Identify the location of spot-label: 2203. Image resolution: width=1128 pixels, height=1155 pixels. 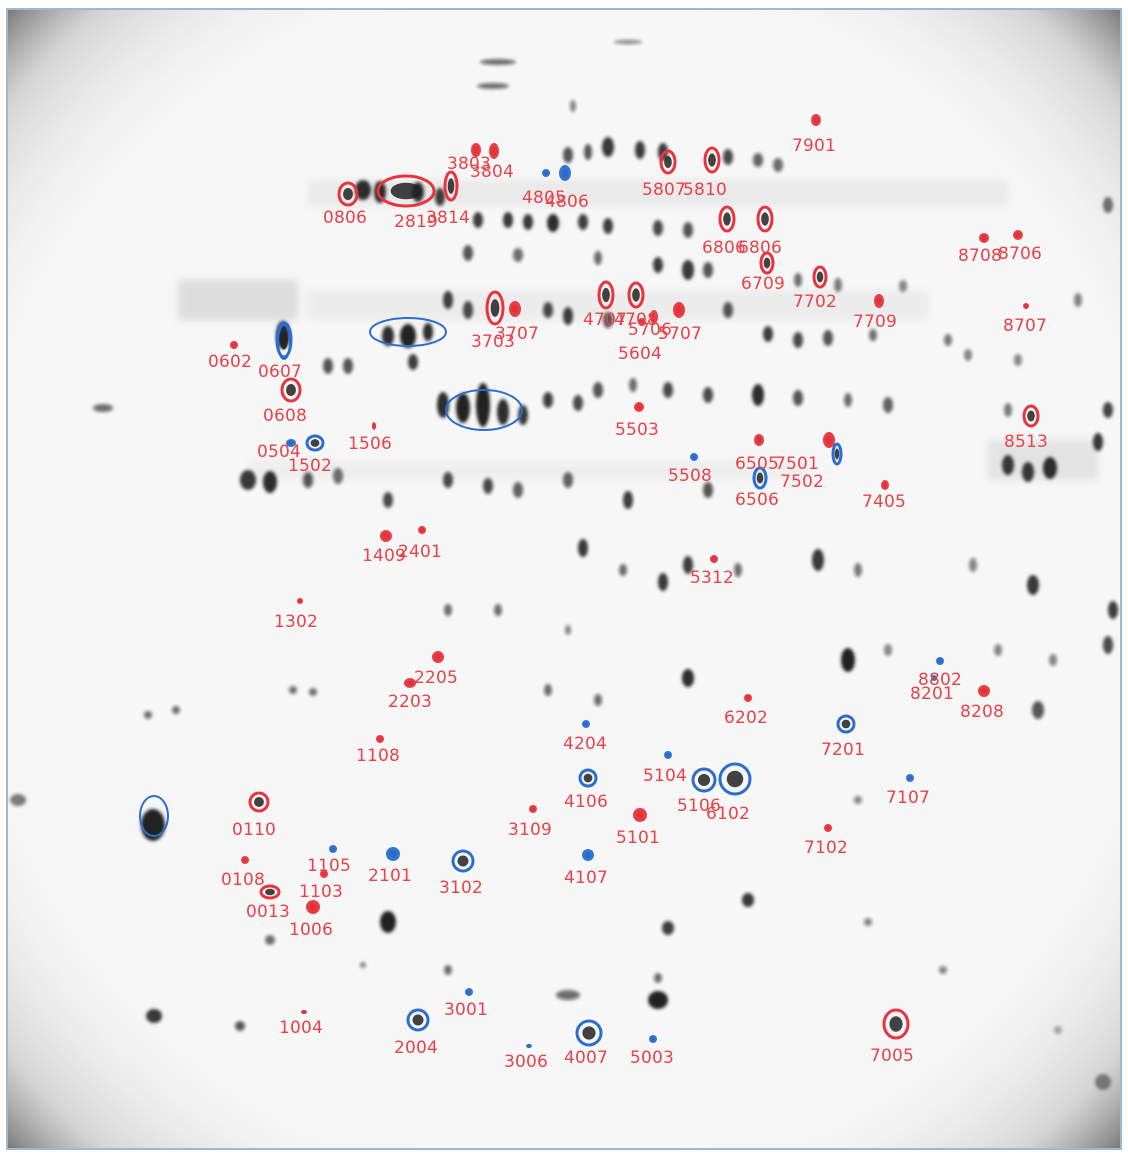
(410, 702).